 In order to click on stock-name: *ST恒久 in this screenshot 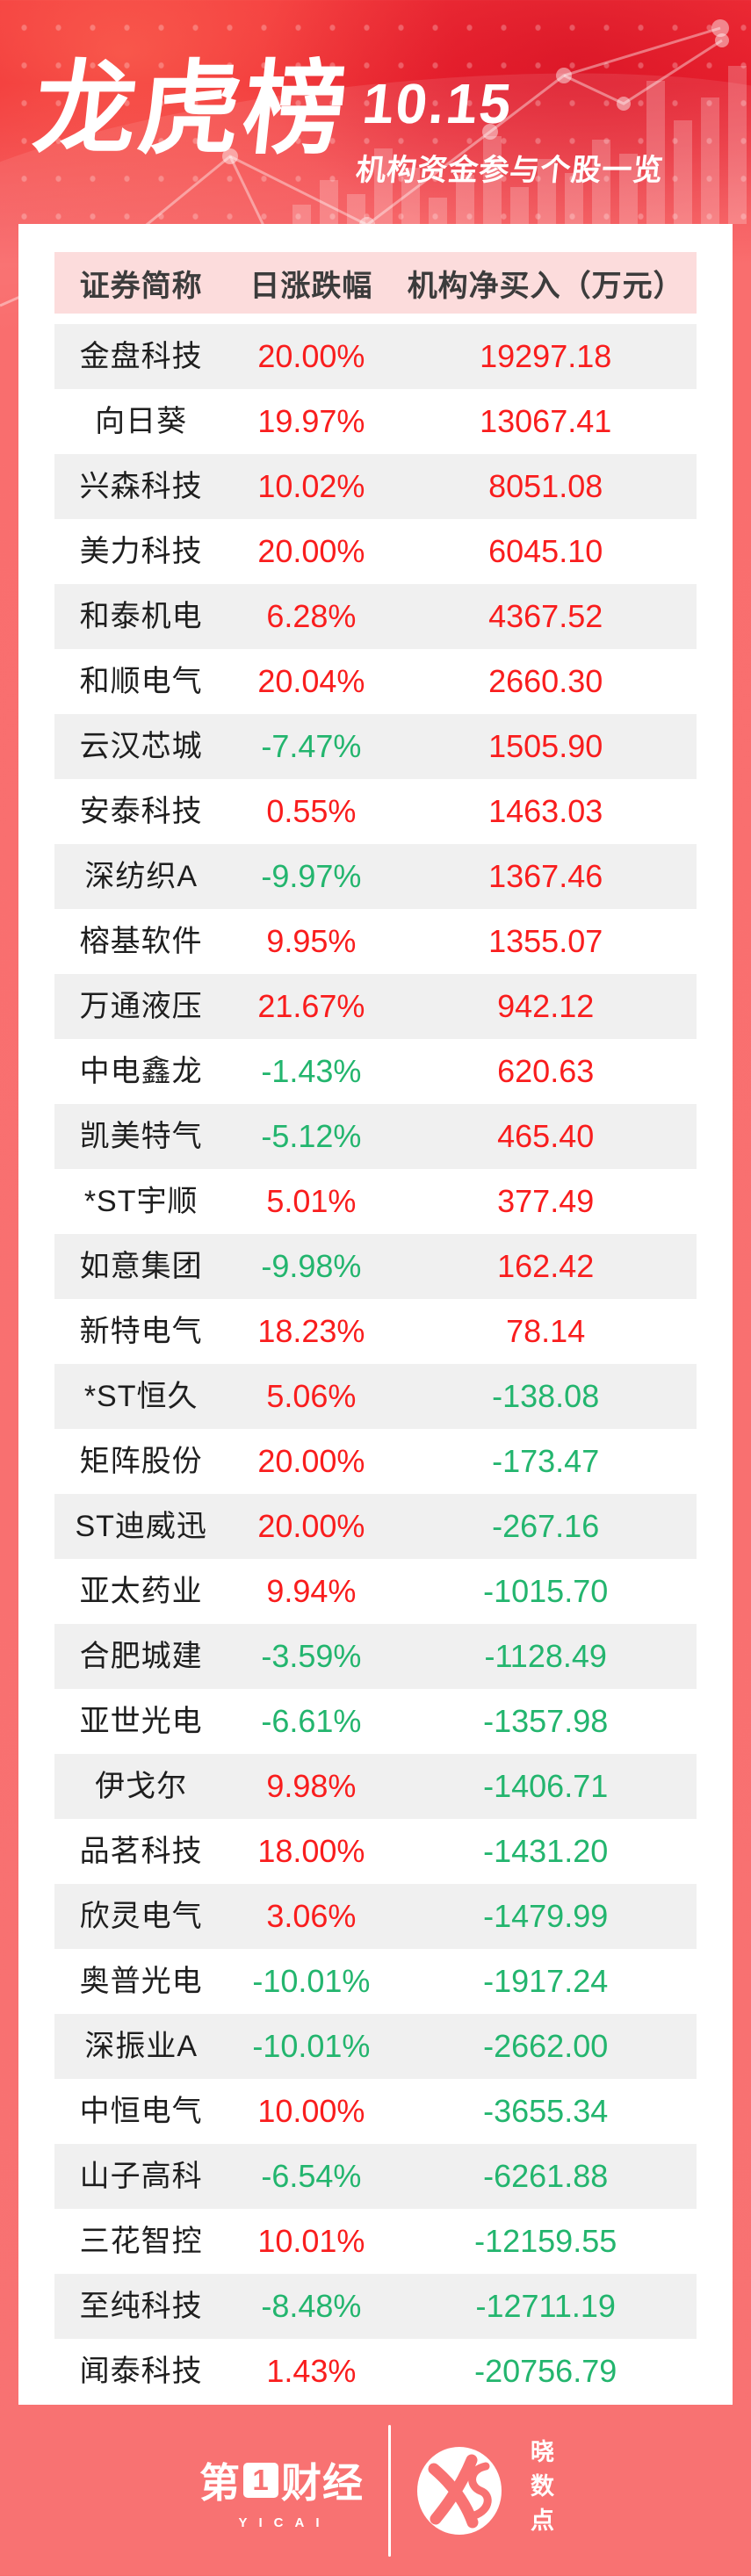, I will do `click(141, 1396)`.